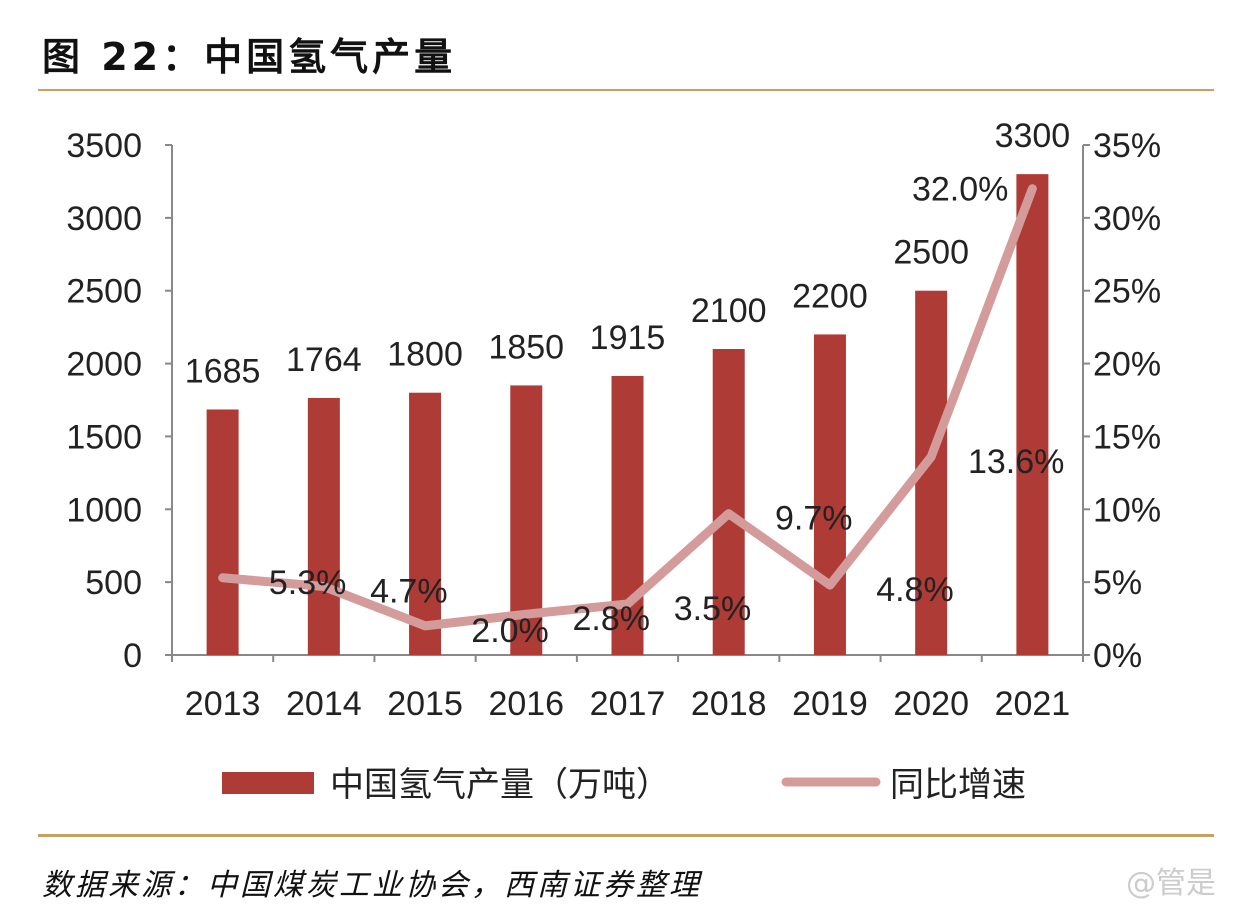 This screenshot has height=921, width=1242. Describe the element at coordinates (104, 365) in the screenshot. I see `left-tick-label: 2000` at that location.